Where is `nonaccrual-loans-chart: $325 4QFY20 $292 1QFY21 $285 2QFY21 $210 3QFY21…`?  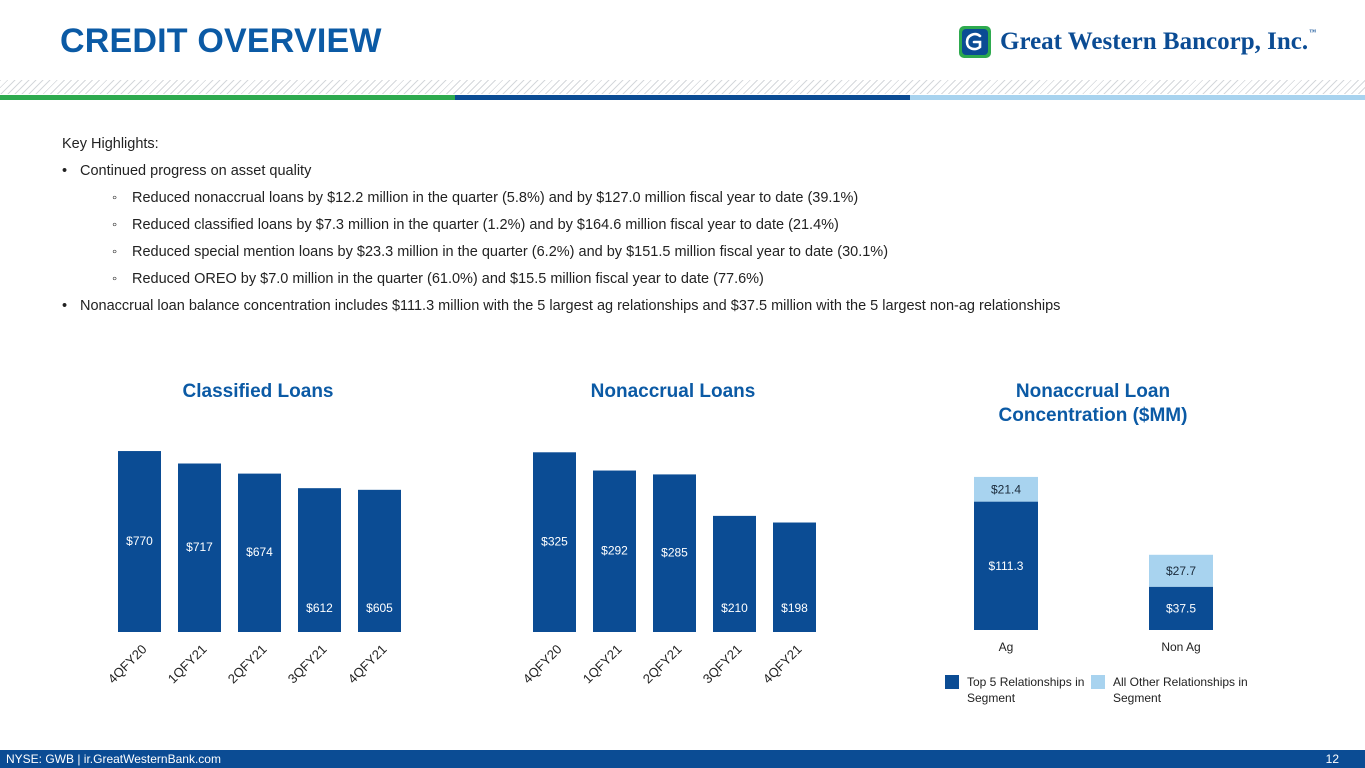 nonaccrual-loans-chart: $325 4QFY20 $292 1QFY21 $285 2QFY21 $210 3QFY21… is located at coordinates (668, 569).